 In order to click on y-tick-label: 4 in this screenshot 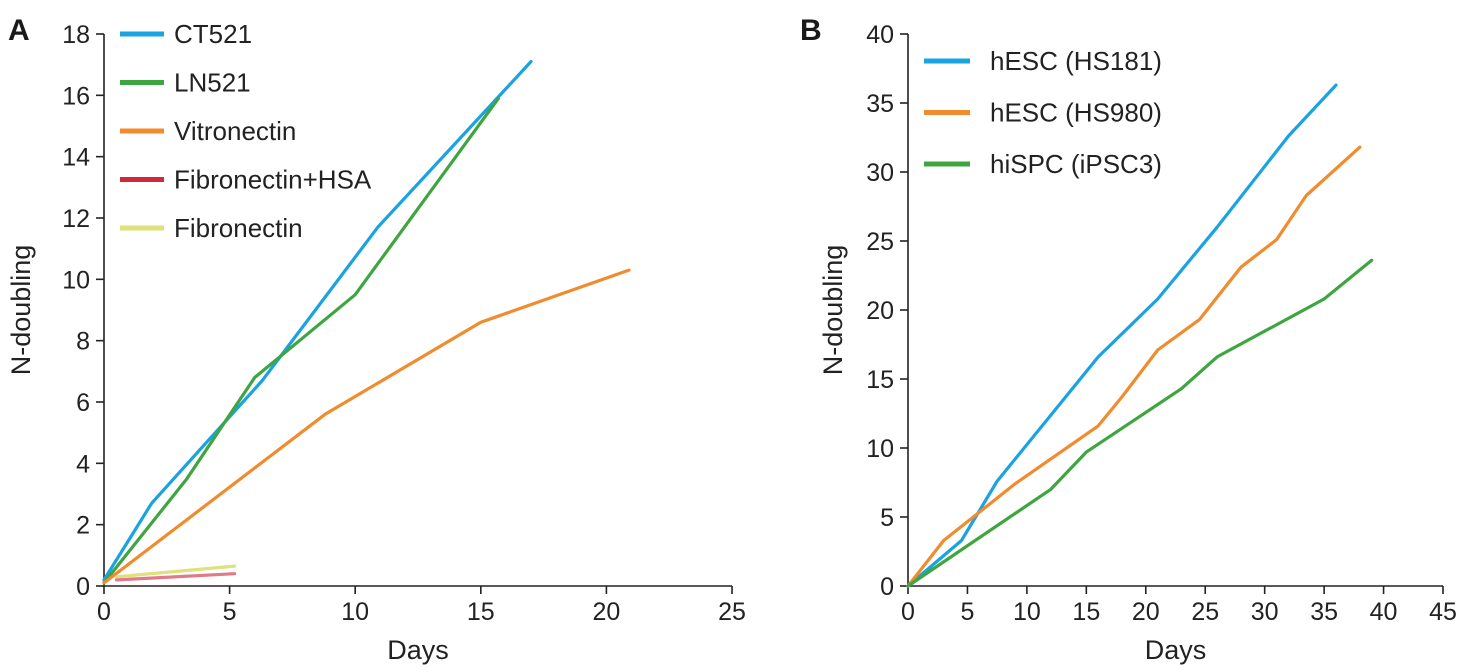, I will do `click(83, 464)`.